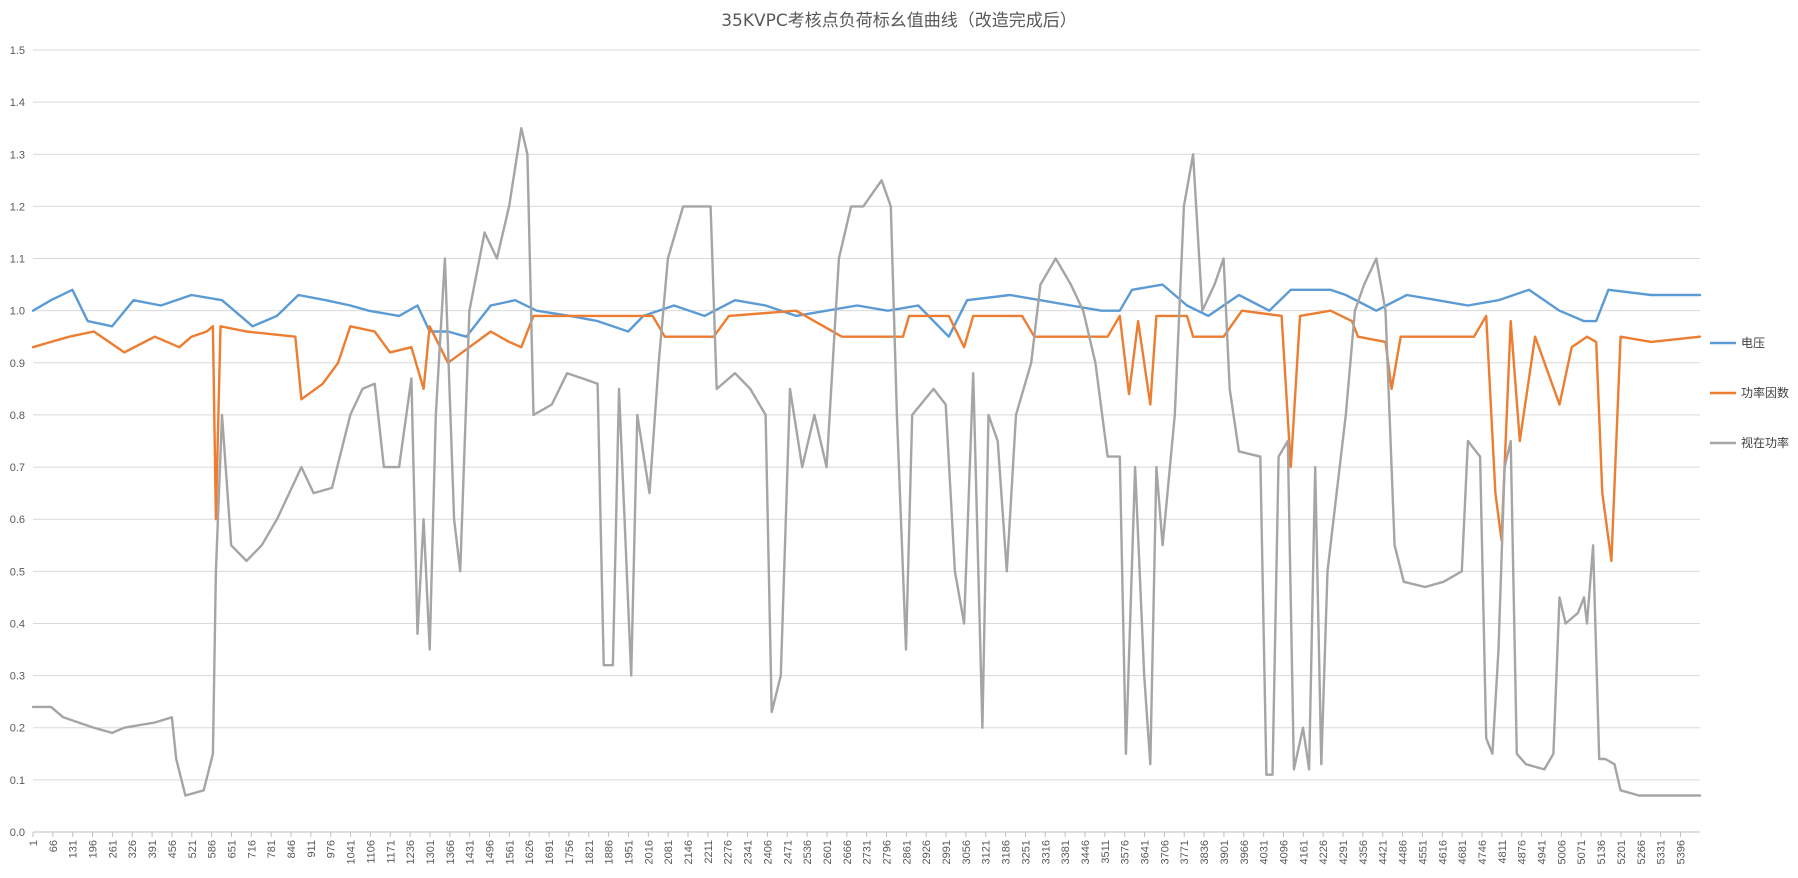 Image resolution: width=1798 pixels, height=878 pixels. I want to click on x-tick-label: 2276, so click(729, 852).